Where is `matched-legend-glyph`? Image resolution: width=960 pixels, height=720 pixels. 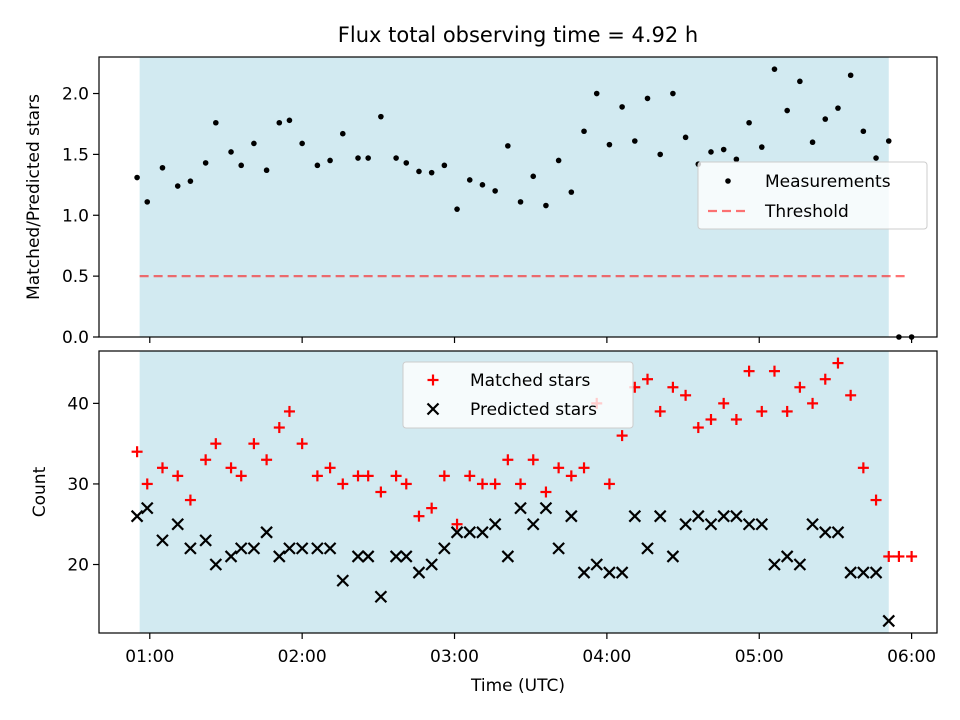 matched-legend-glyph is located at coordinates (433, 380).